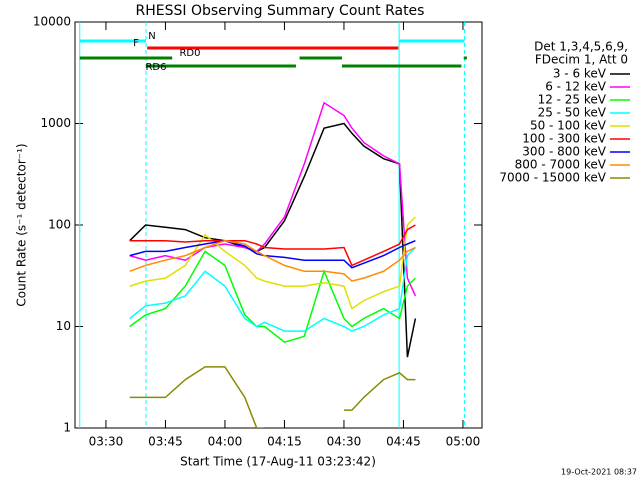 Image resolution: width=640 pixels, height=480 pixels. Describe the element at coordinates (155, 67) in the screenshot. I see `interval-label: RD6` at that location.